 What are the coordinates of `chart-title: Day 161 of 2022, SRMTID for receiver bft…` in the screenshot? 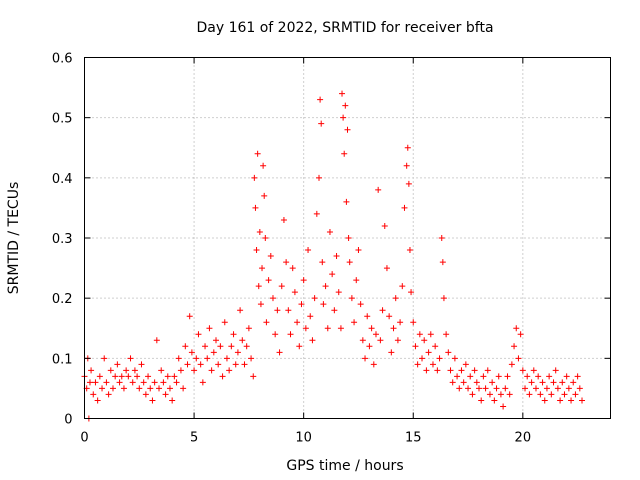 It's located at (344, 28).